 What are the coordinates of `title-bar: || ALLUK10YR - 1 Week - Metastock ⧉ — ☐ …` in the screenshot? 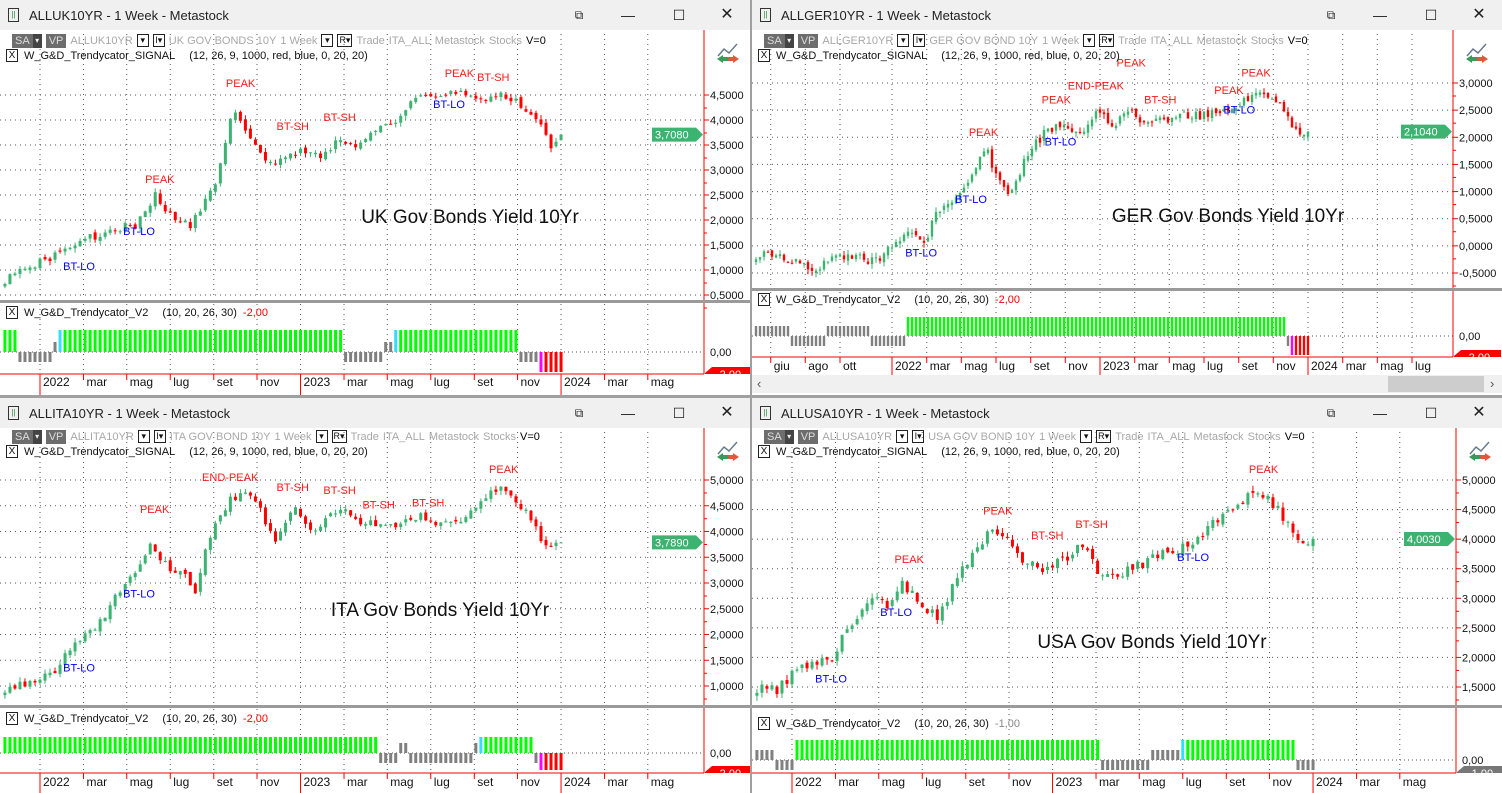 It's located at (375, 15).